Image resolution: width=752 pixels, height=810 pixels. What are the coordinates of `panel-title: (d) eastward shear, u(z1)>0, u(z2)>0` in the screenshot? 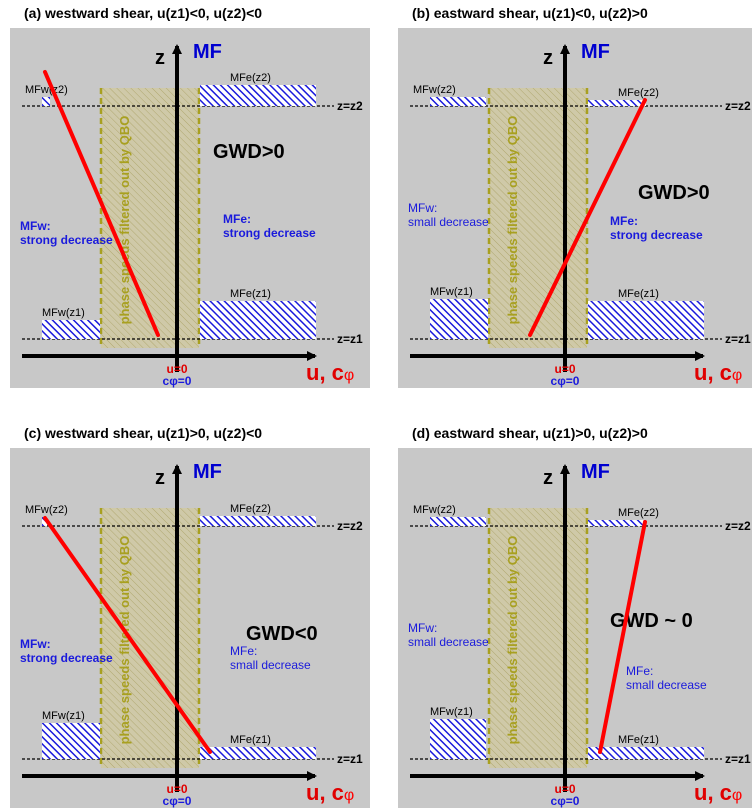 It's located at (530, 433).